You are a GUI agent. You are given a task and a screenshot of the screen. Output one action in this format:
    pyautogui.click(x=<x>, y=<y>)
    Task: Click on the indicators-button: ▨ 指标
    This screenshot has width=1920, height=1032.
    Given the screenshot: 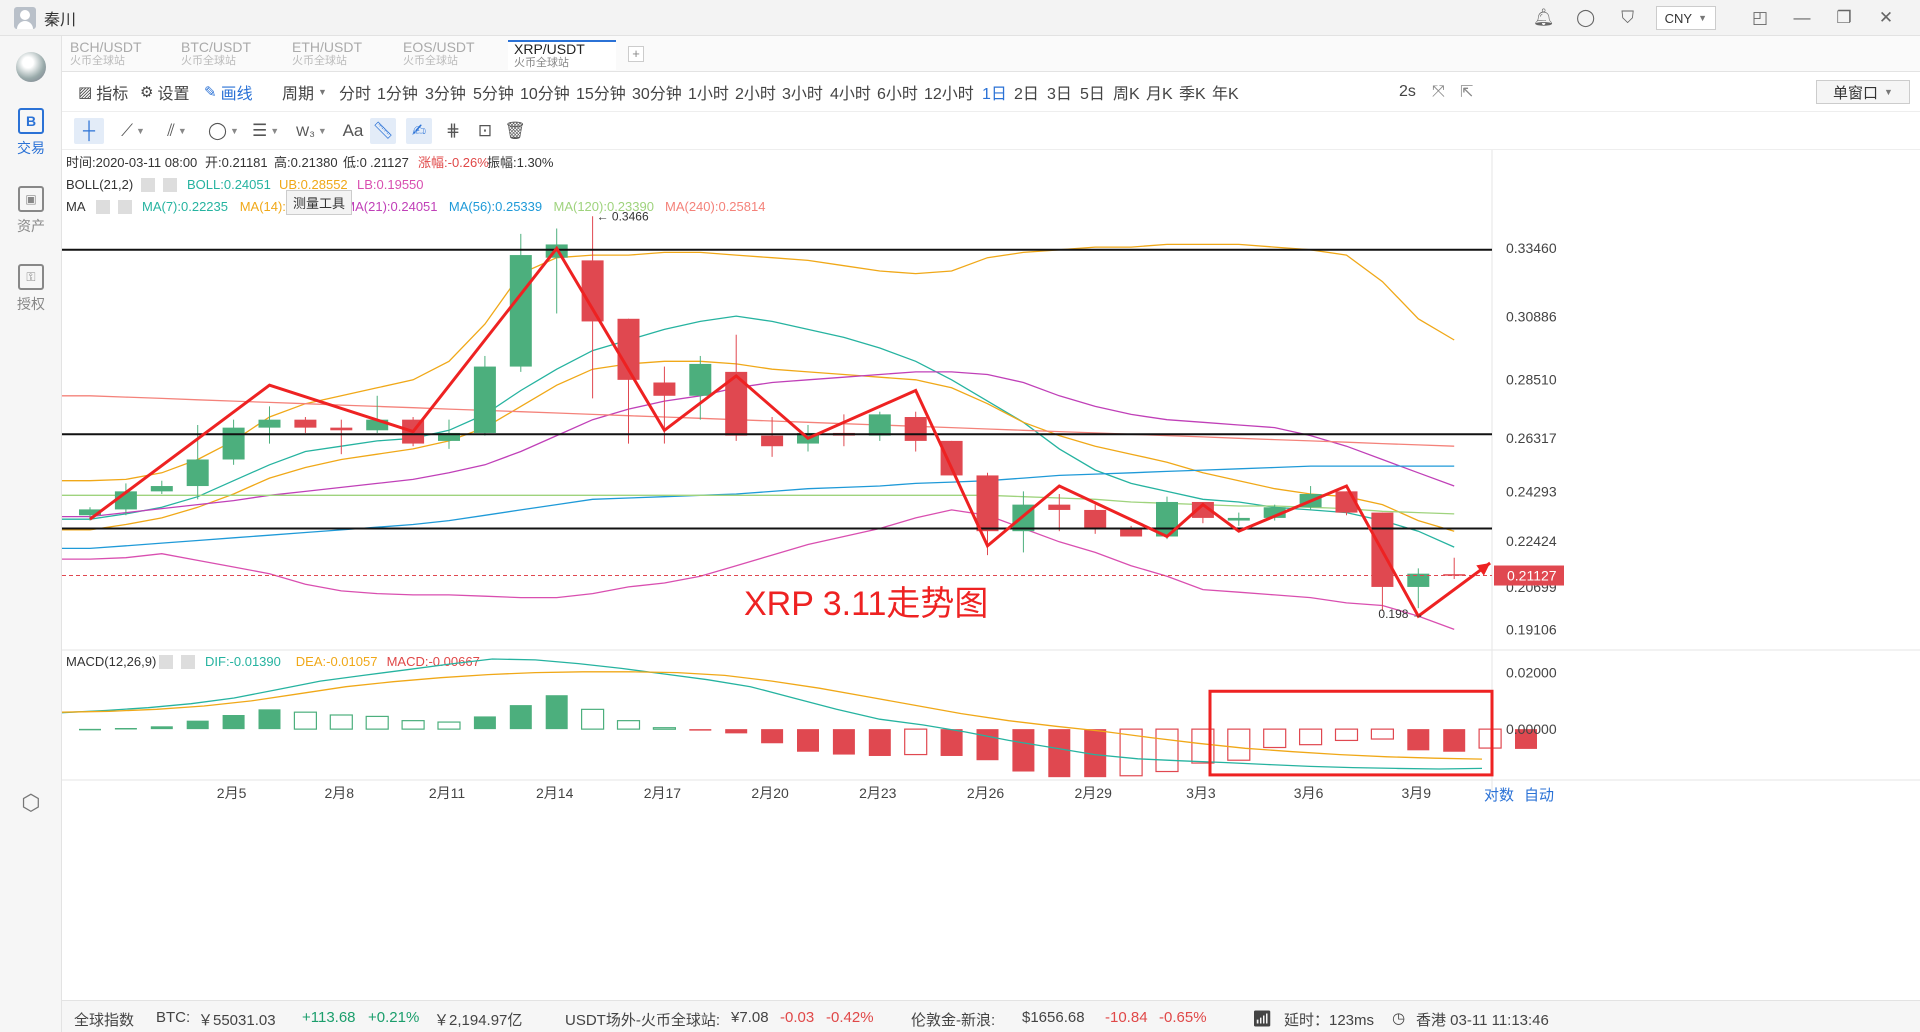 What is the action you would take?
    pyautogui.click(x=103, y=92)
    